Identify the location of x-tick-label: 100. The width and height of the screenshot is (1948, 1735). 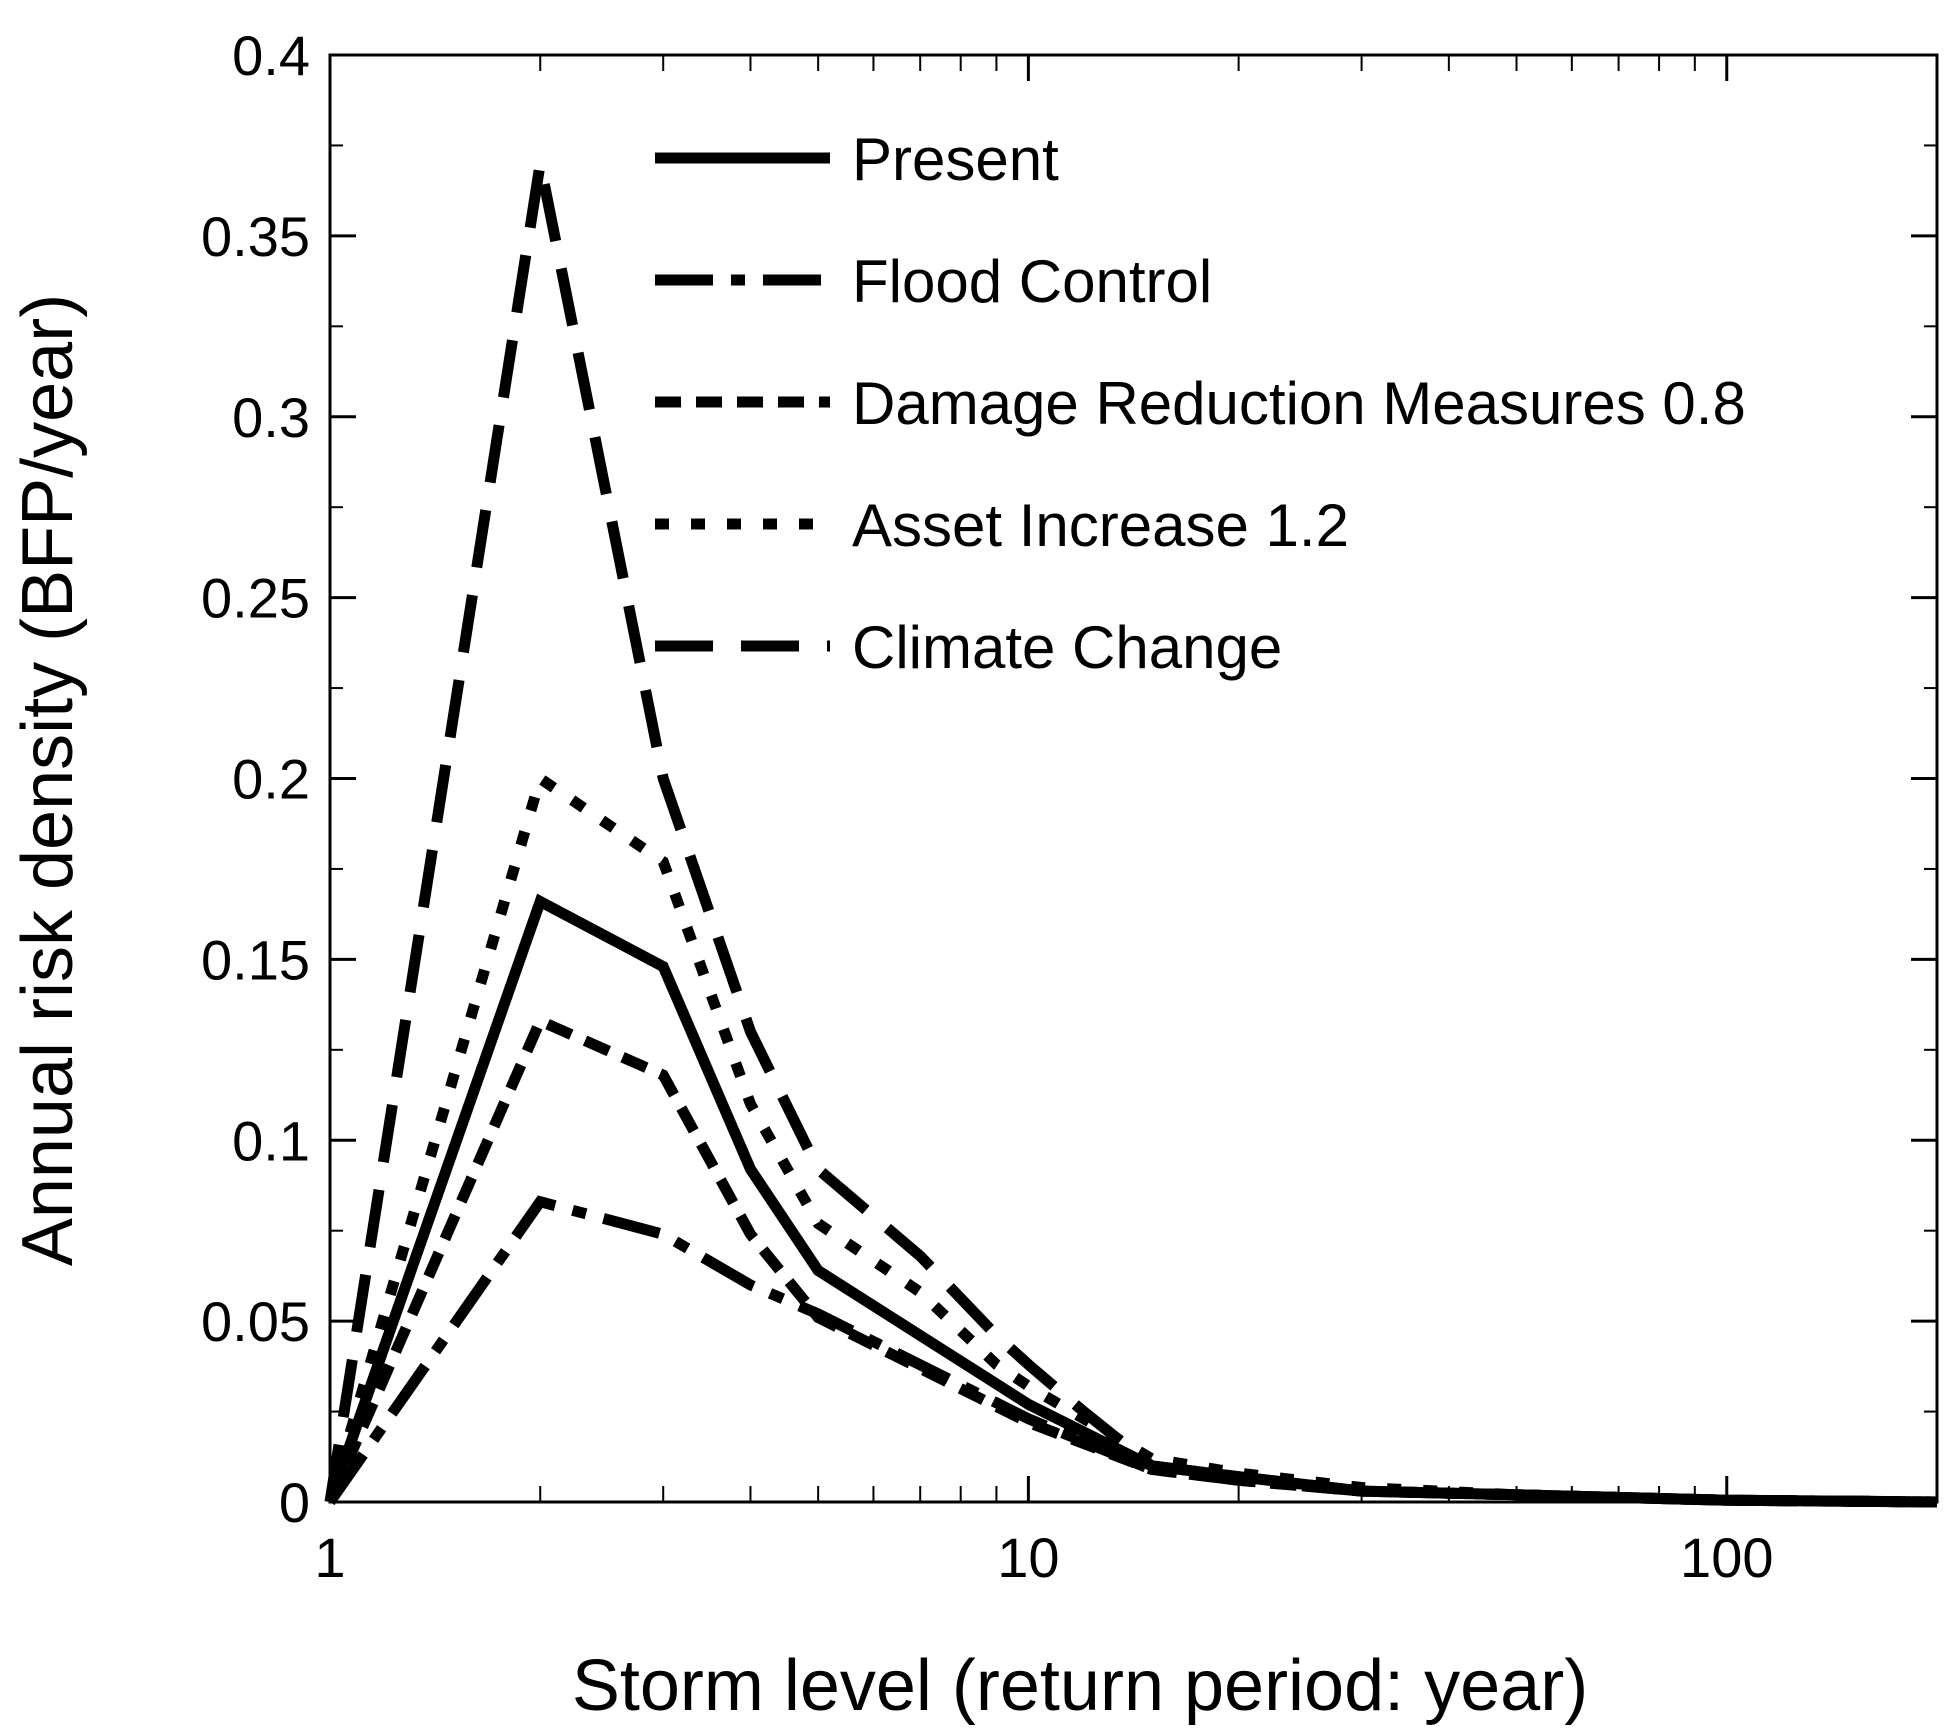
(1726, 1557).